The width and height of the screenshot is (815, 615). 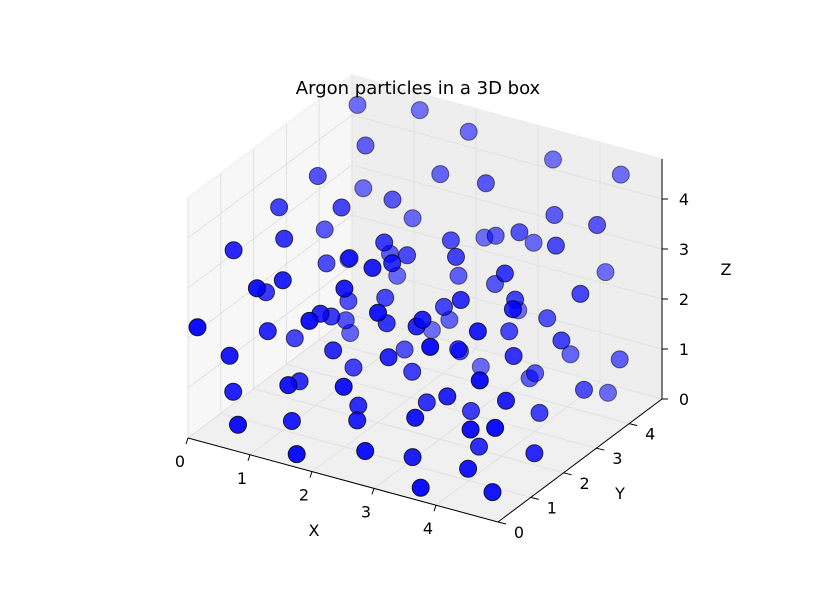 I want to click on x-tick-label: 2, so click(x=304, y=495).